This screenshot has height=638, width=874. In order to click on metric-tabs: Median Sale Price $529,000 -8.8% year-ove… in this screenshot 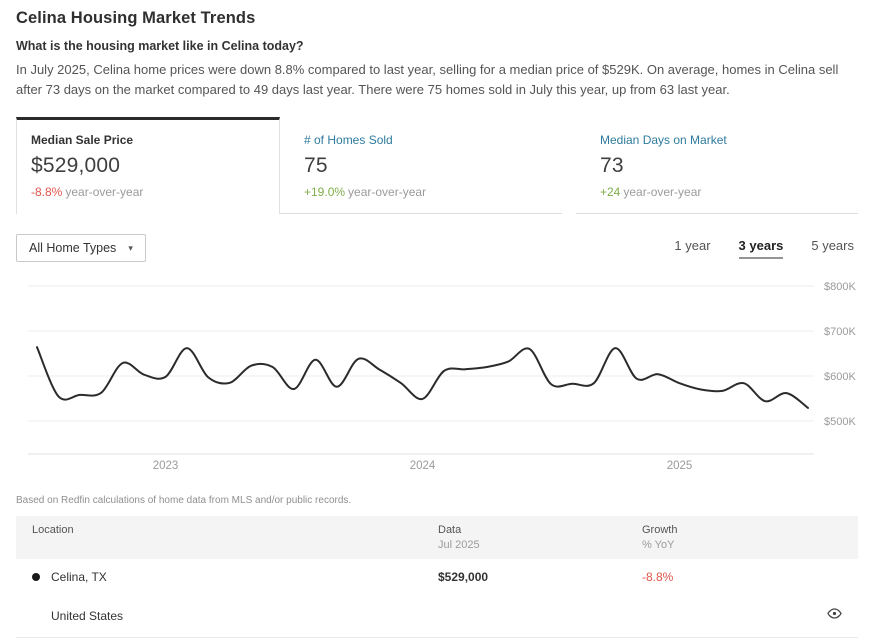, I will do `click(437, 166)`.